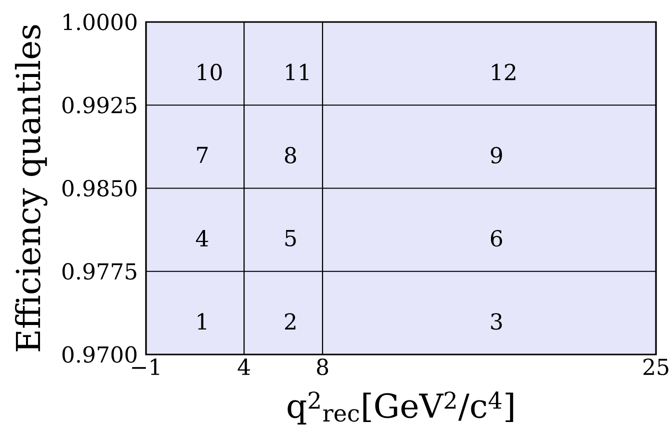  I want to click on x-axis-title: q$^{2}$$_{rec}$[GeV$^{2}$/c$^{4}$], so click(401, 408).